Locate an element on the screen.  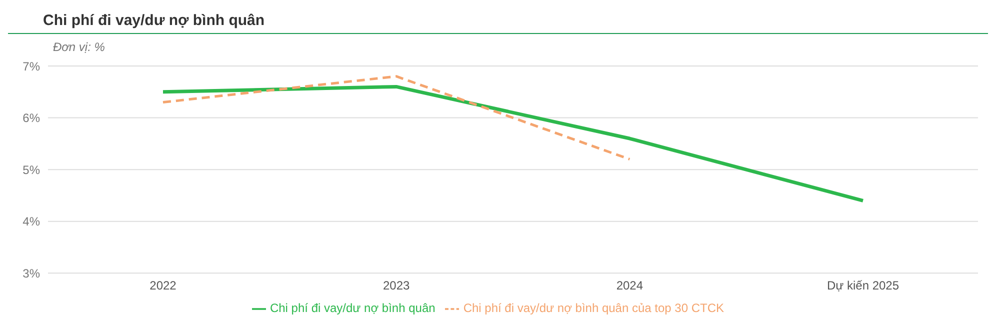
y-tick-label: 7% is located at coordinates (31, 66).